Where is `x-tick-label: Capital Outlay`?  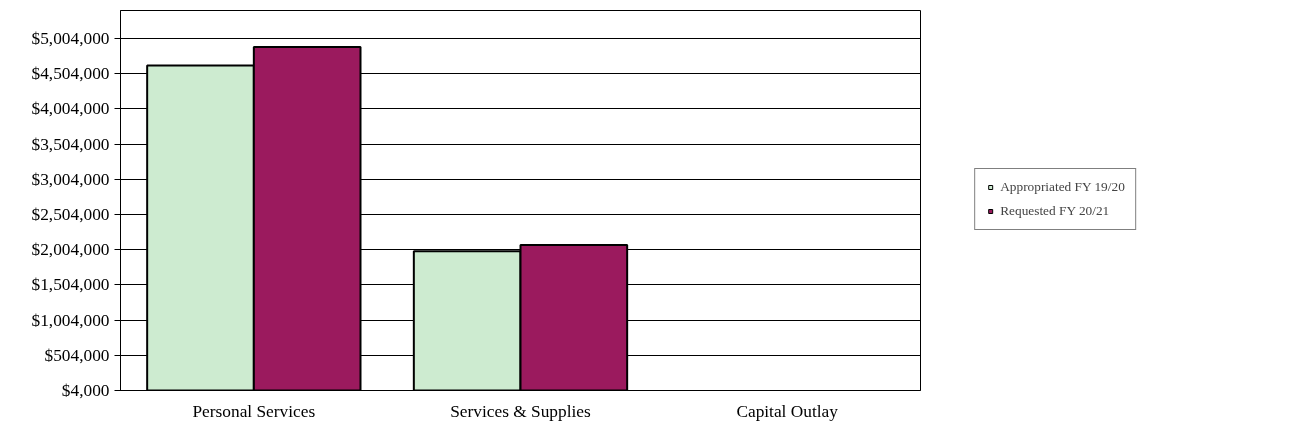
x-tick-label: Capital Outlay is located at coordinates (787, 411).